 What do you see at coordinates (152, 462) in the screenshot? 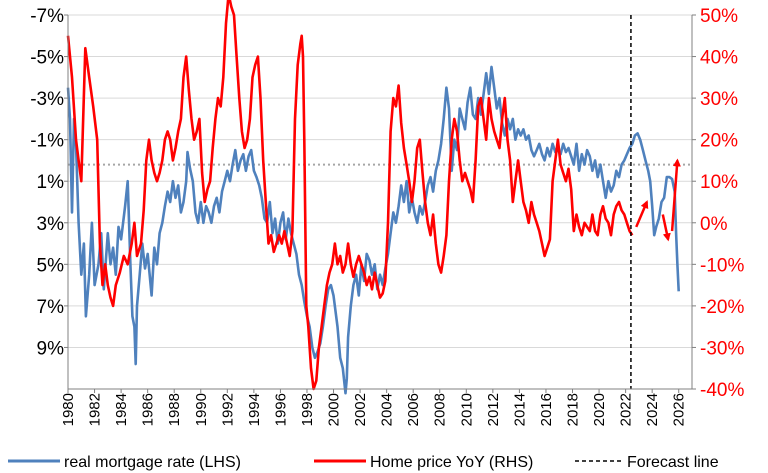
I see `legend-label-mortgage: real mortgage rate (LHS)` at bounding box center [152, 462].